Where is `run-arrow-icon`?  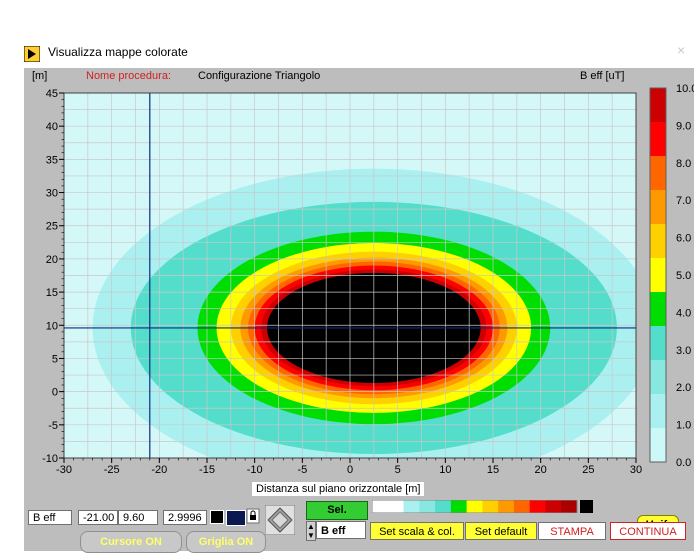 run-arrow-icon is located at coordinates (32, 54).